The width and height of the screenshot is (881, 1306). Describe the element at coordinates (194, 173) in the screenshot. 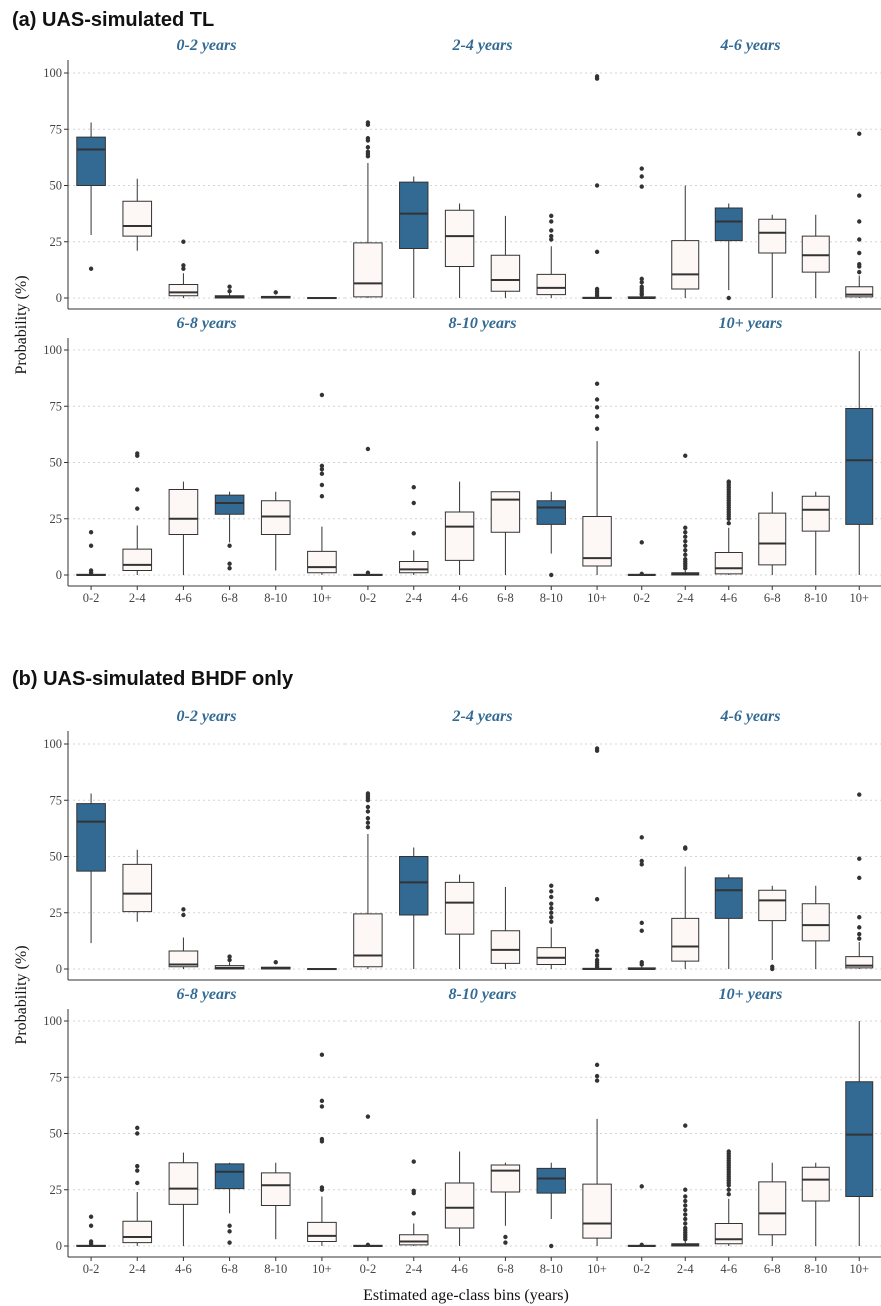

I see `facet-panel: 0-2 years 0 25 50 75 100` at that location.